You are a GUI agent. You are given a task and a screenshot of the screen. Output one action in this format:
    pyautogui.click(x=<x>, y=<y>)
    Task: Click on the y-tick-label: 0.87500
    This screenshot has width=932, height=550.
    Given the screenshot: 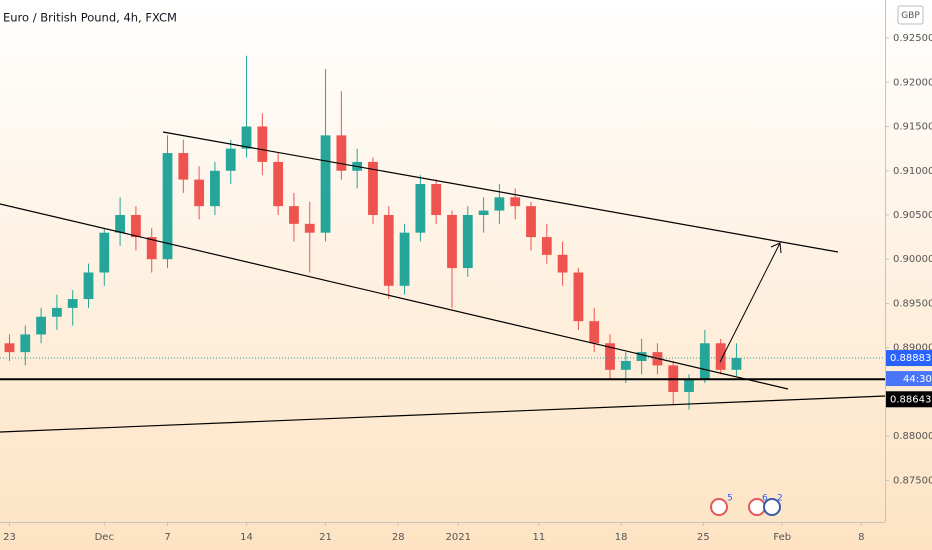 What is the action you would take?
    pyautogui.click(x=912, y=480)
    